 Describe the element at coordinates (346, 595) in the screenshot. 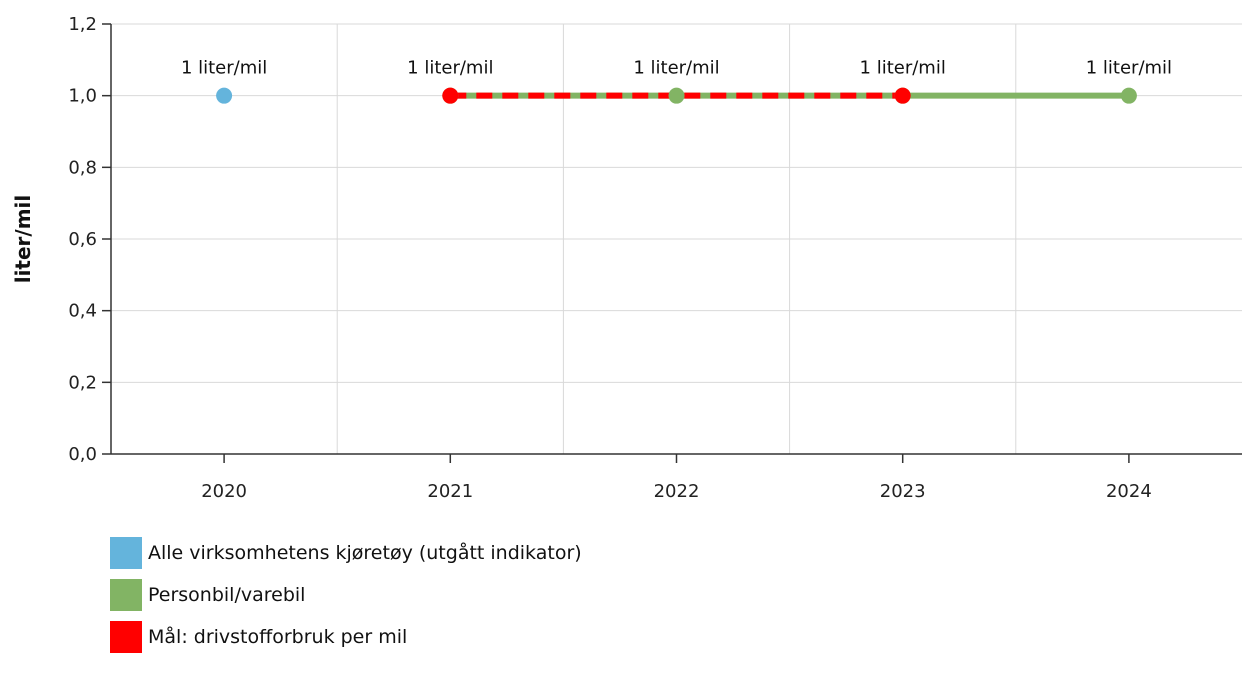

I see `legend-item: Personbil/varebil` at that location.